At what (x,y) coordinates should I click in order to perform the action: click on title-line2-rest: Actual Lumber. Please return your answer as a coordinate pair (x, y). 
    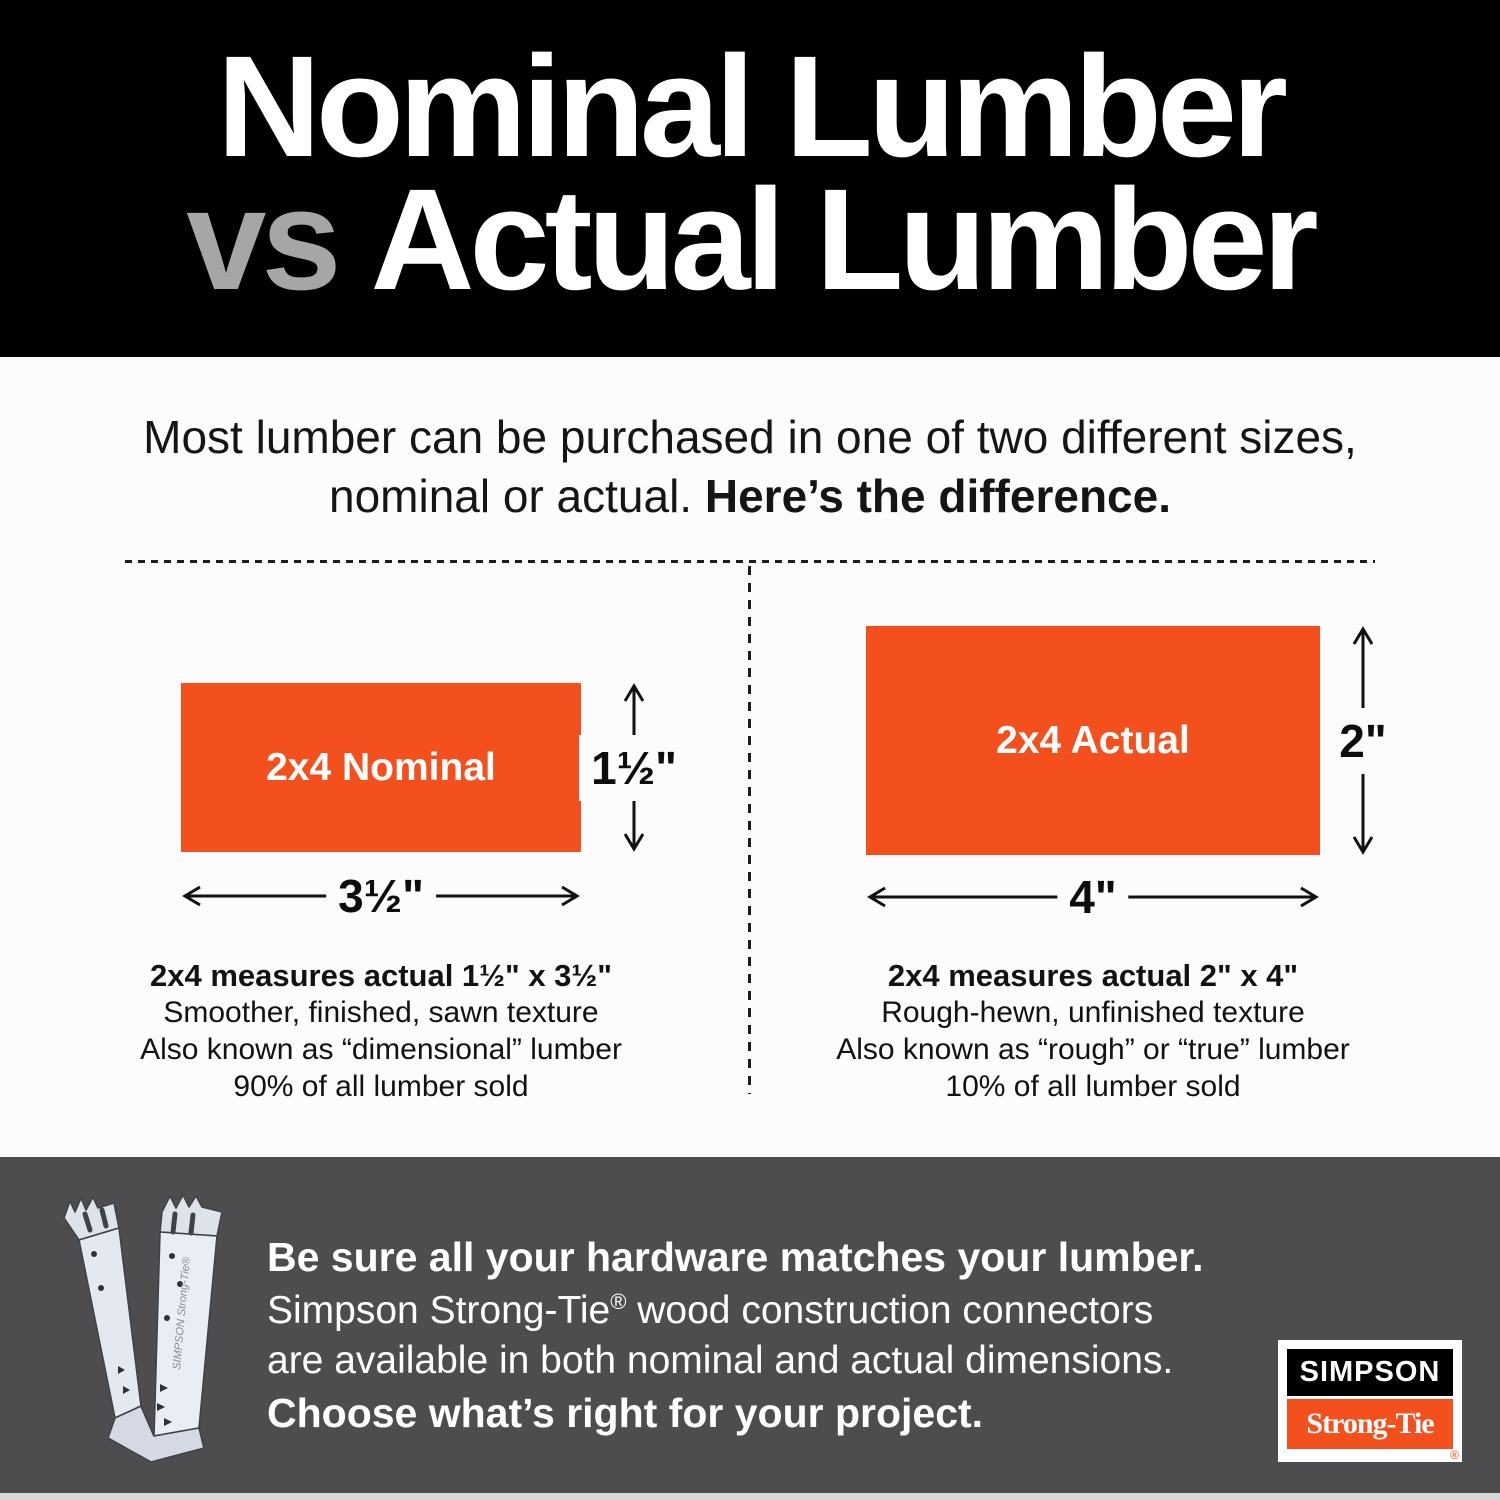
    Looking at the image, I should click on (844, 239).